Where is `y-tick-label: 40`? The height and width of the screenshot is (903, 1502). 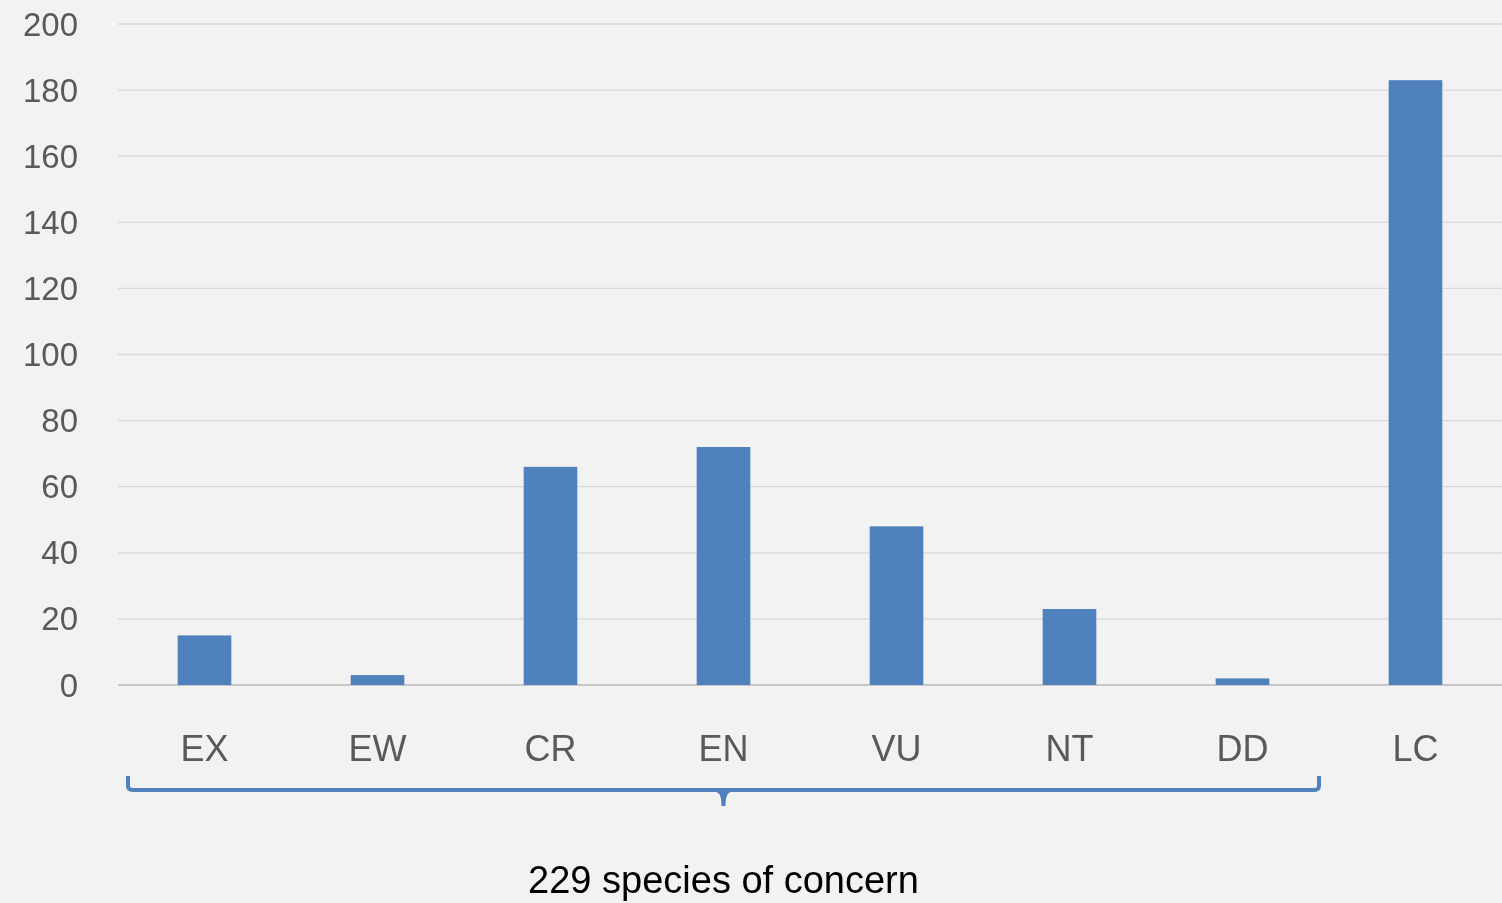
y-tick-label: 40 is located at coordinates (59, 553).